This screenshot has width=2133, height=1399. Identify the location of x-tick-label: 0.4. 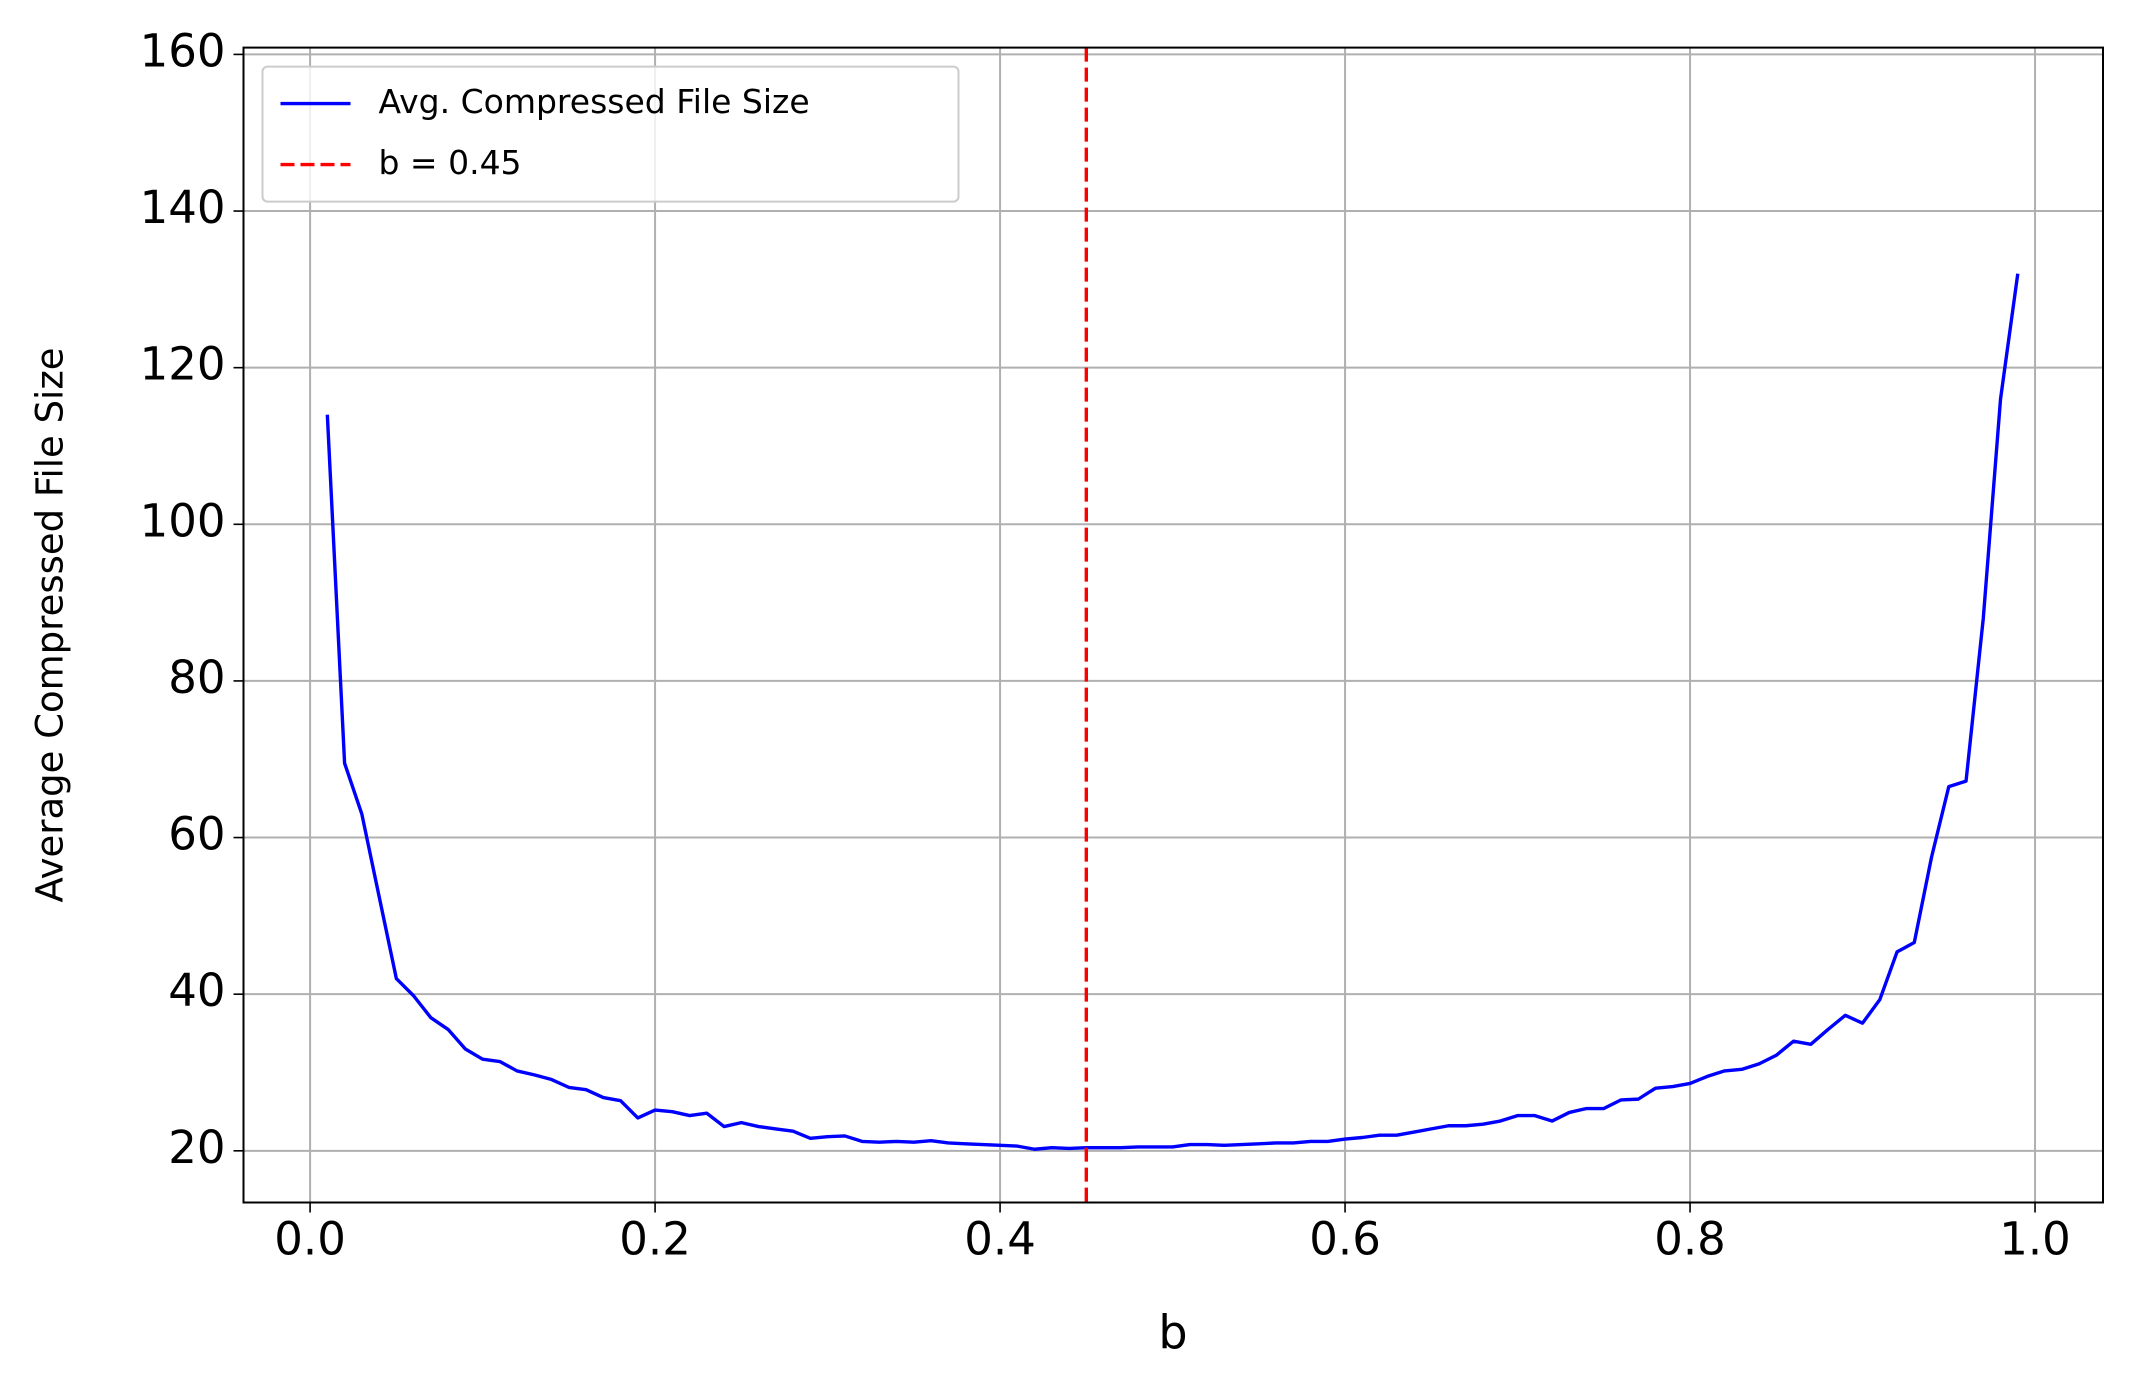
(1000, 1239).